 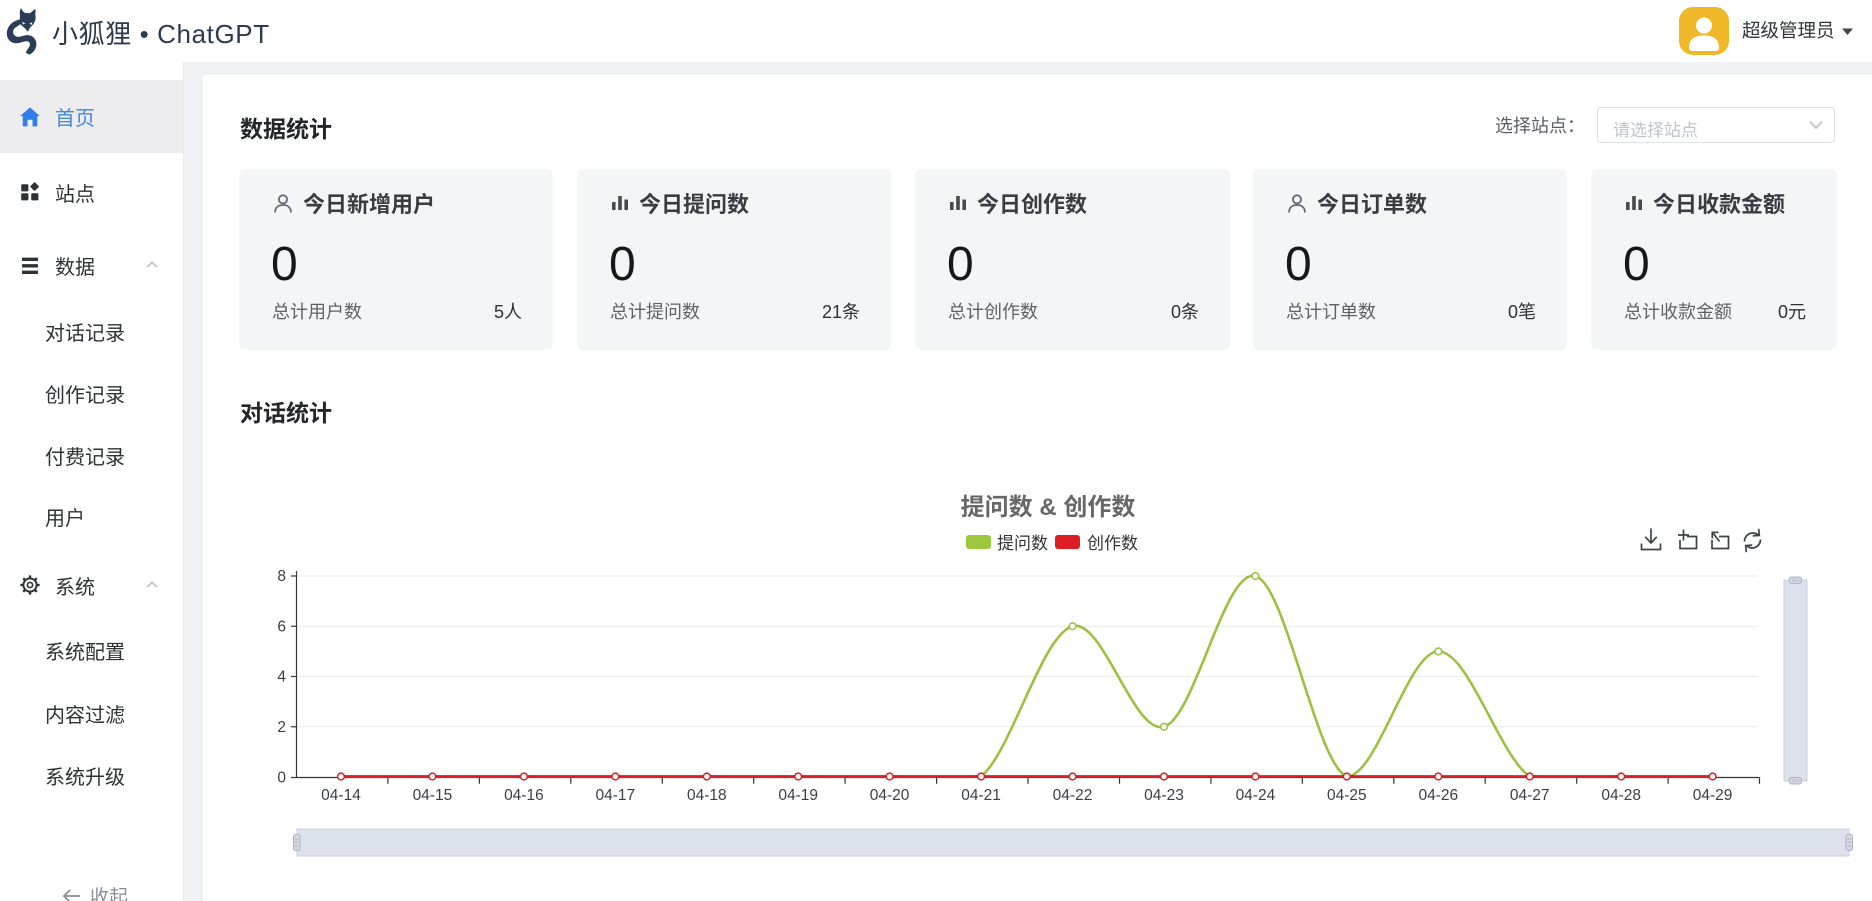 What do you see at coordinates (1621, 795) in the screenshot?
I see `svg-text: 04-28` at bounding box center [1621, 795].